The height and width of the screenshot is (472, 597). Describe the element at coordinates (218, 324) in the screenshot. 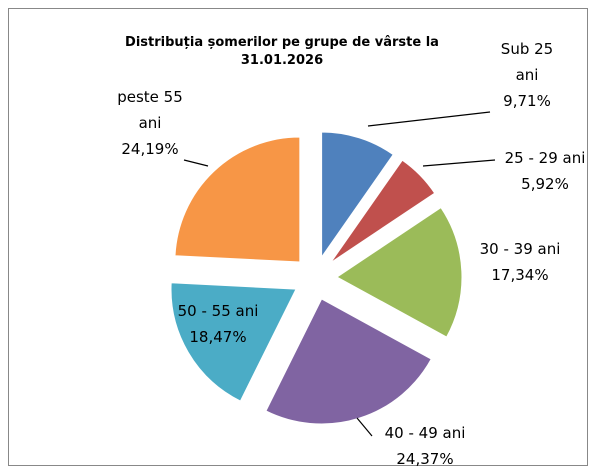

I see `slice-label: 50 - 55 ani 18,47%` at that location.